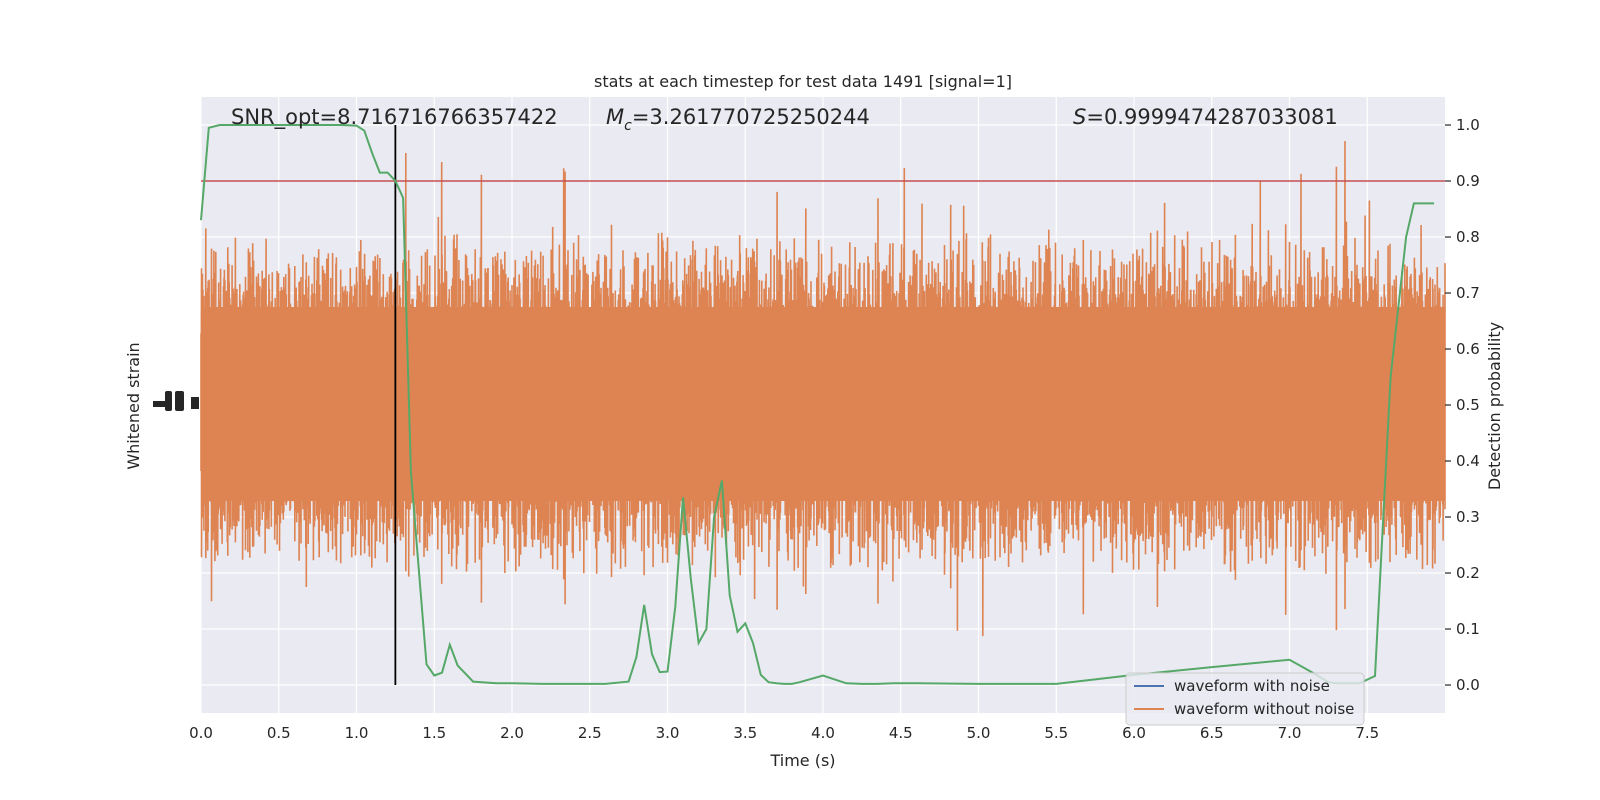 This screenshot has width=1600, height=800. Describe the element at coordinates (357, 733) in the screenshot. I see `x-tick-label-2: 1.0` at that location.